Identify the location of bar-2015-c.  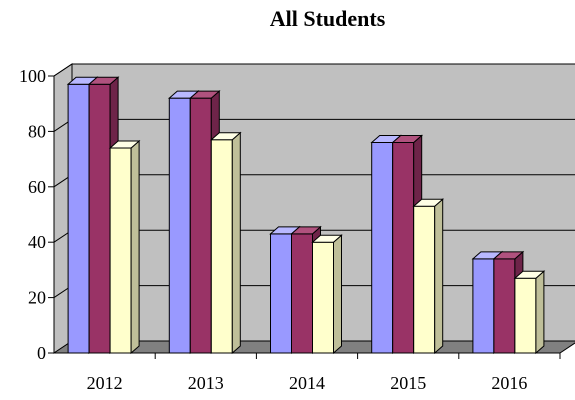
(428, 276).